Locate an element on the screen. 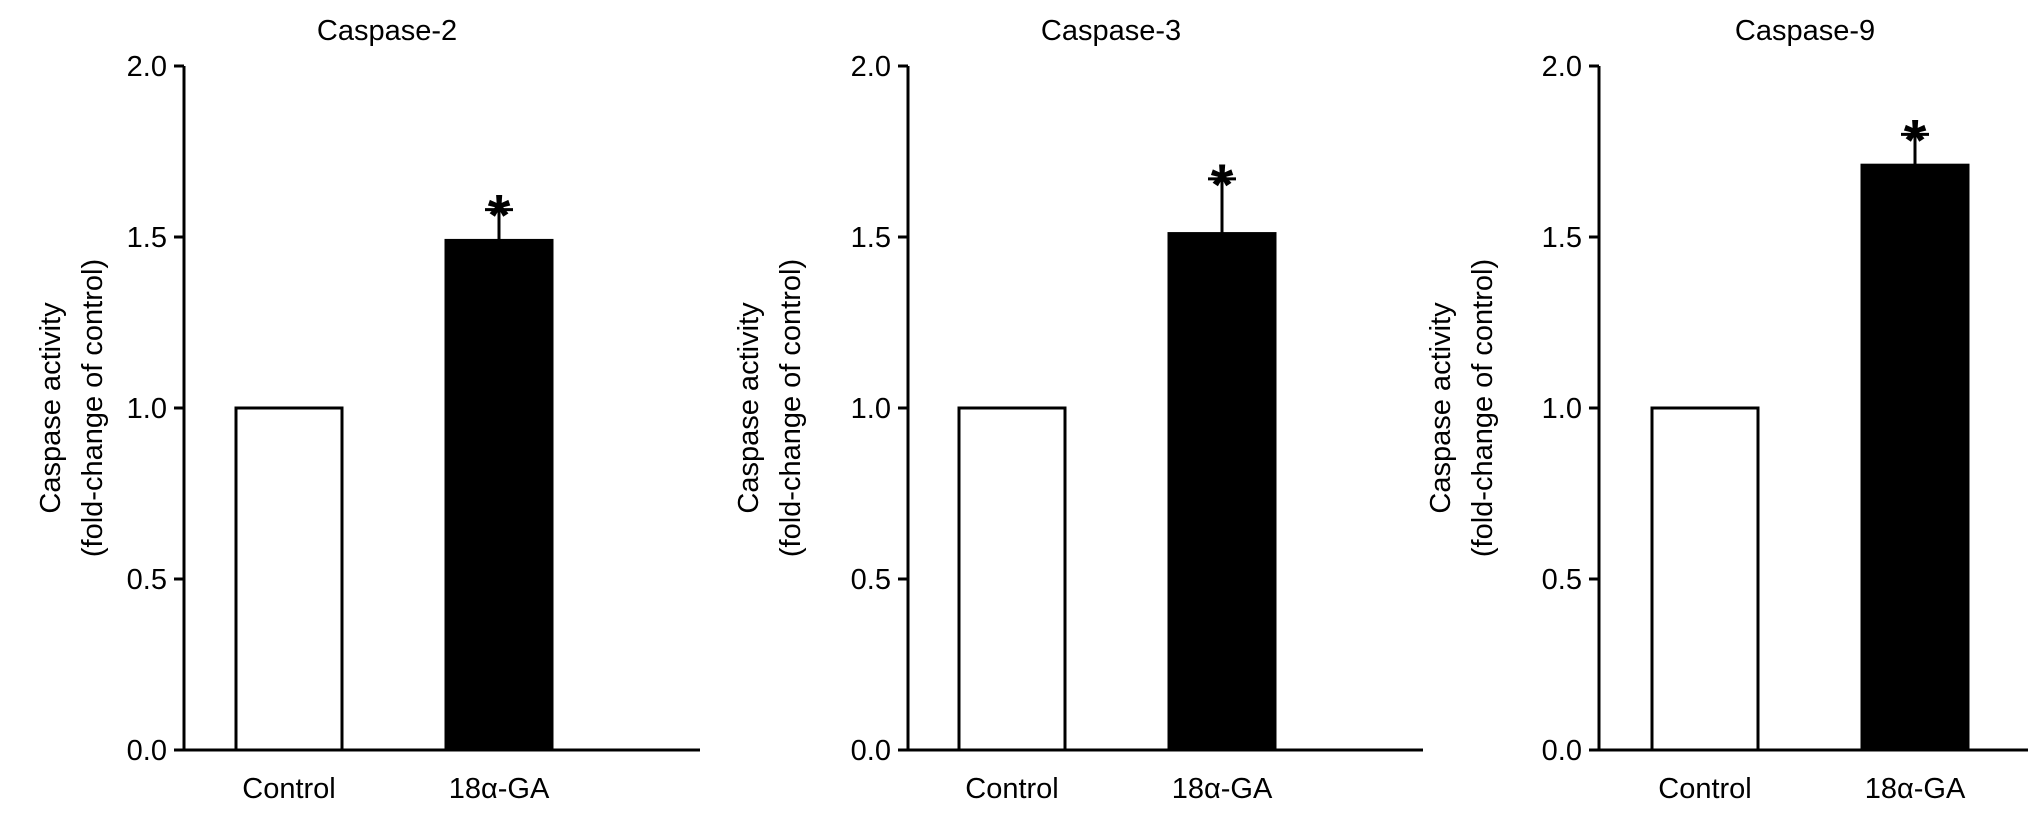 The image size is (2032, 813). chart-title: Caspase-2 is located at coordinates (387, 31).